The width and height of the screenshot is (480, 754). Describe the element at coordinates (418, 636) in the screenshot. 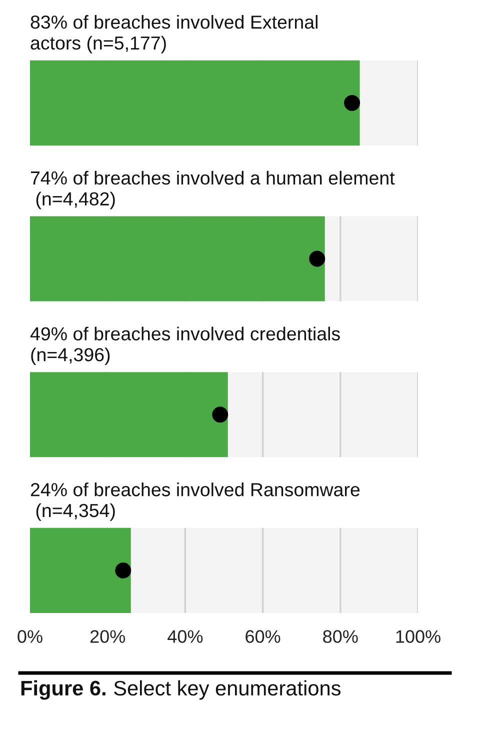

I see `x-tick-label: 100%` at that location.